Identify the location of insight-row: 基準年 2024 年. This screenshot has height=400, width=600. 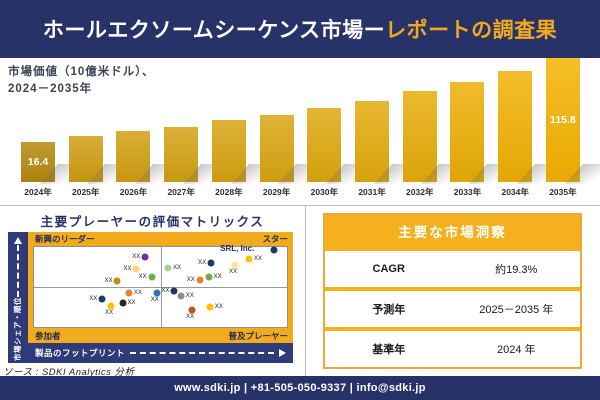
(452, 349).